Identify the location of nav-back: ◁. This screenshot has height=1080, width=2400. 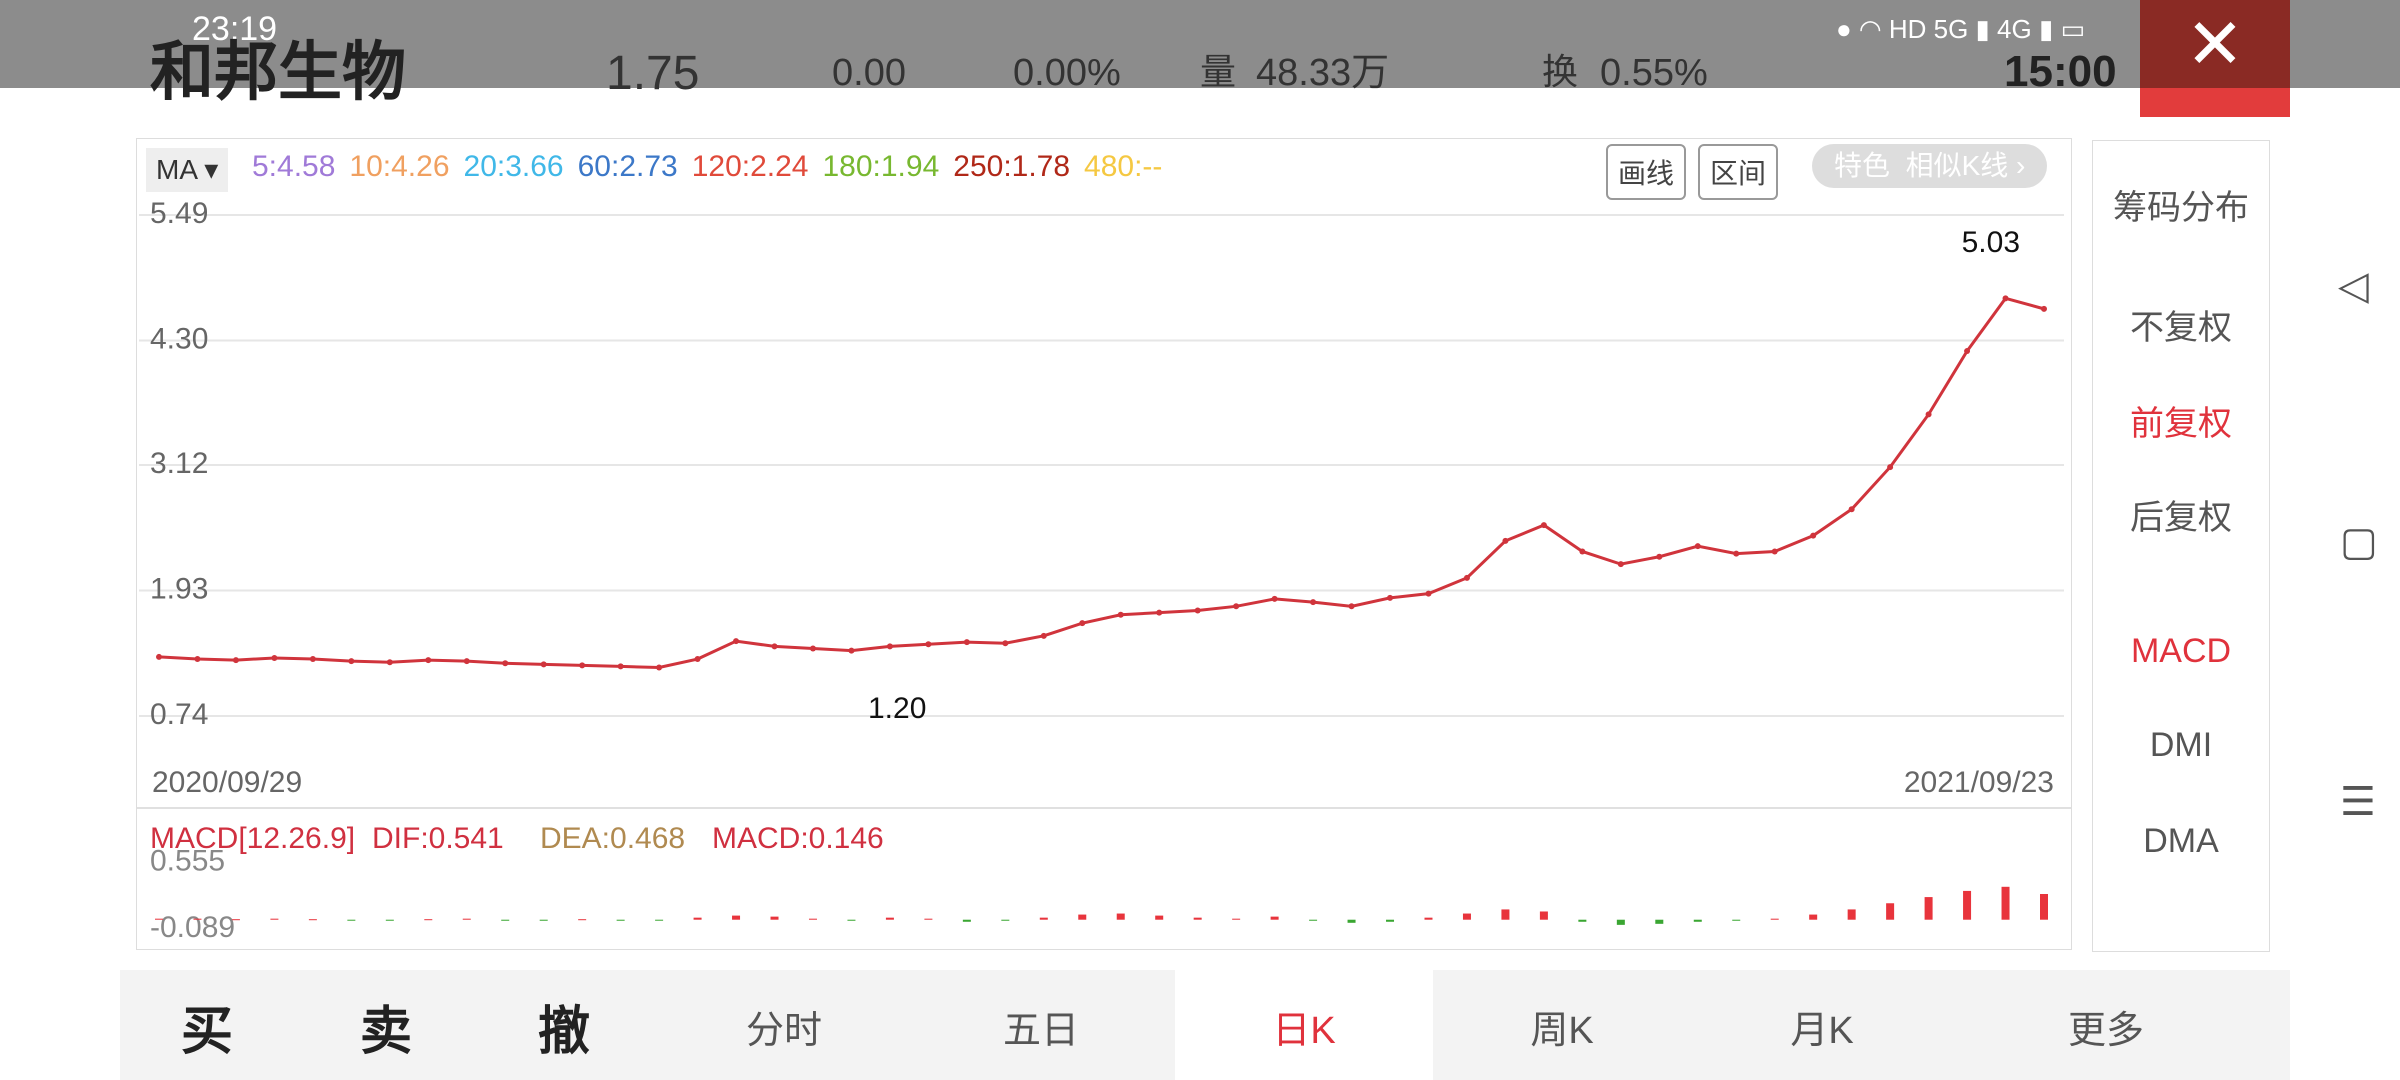
(2353, 286).